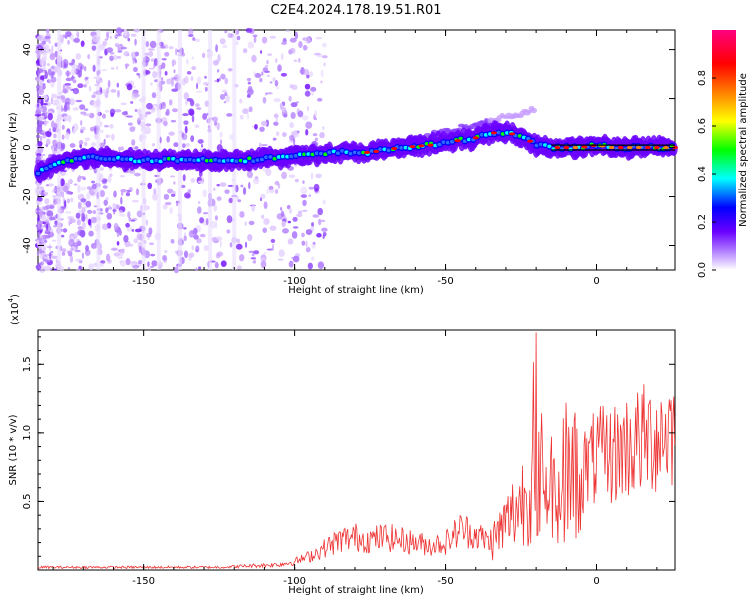 This screenshot has height=600, width=750. What do you see at coordinates (158, 150) in the screenshot?
I see `noise-streak` at bounding box center [158, 150].